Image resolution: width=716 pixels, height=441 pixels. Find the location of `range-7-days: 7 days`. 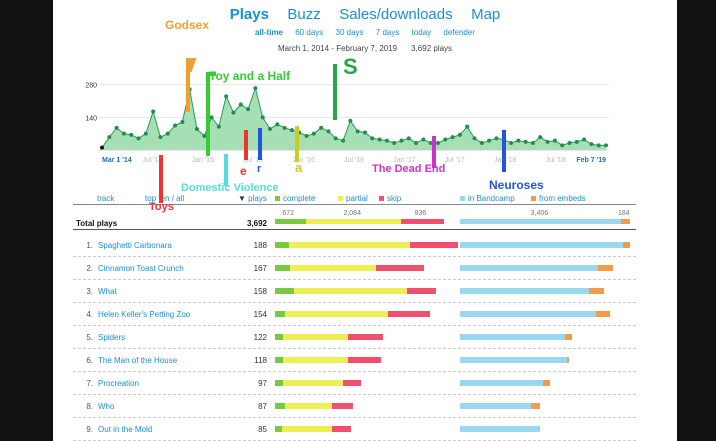

range-7-days: 7 days is located at coordinates (387, 32).